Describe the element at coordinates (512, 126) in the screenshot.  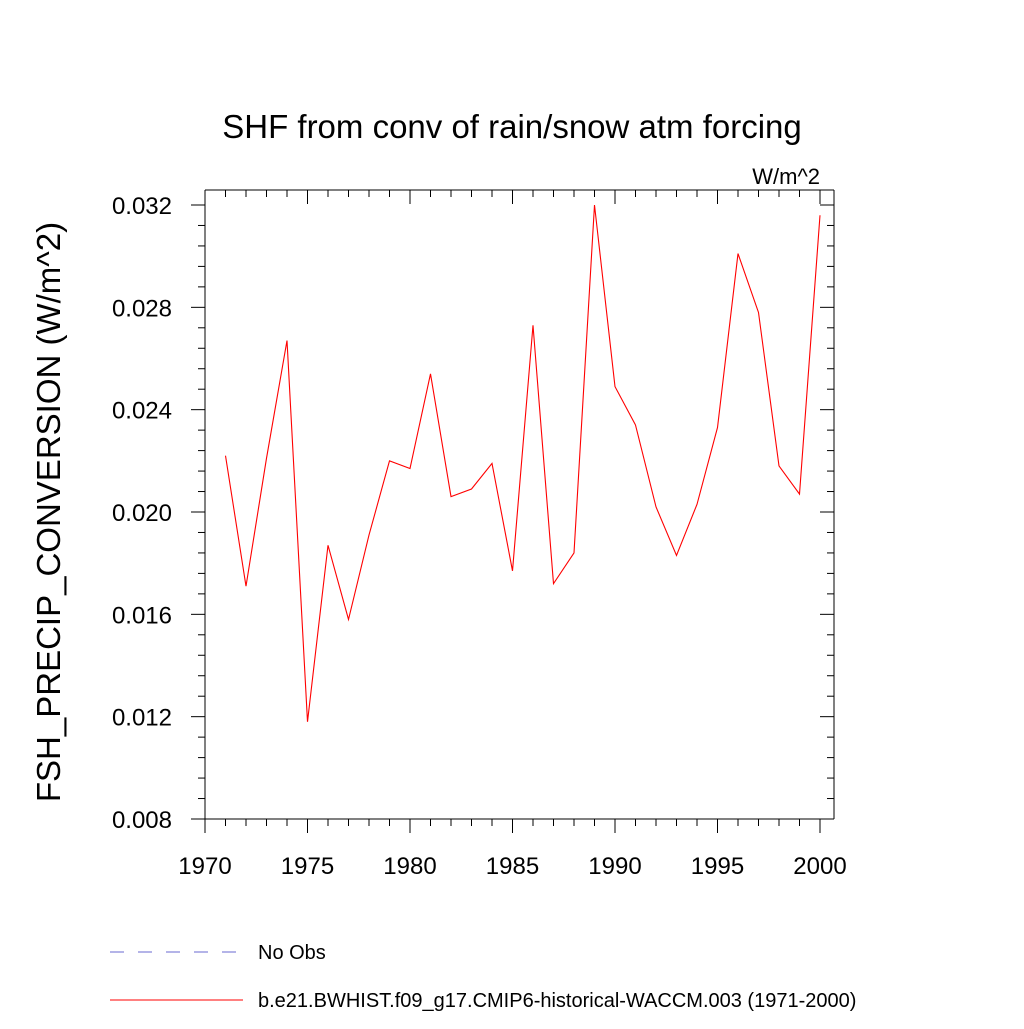
I see `chart-title: SHF from conv of rain/snow atm forcing` at that location.